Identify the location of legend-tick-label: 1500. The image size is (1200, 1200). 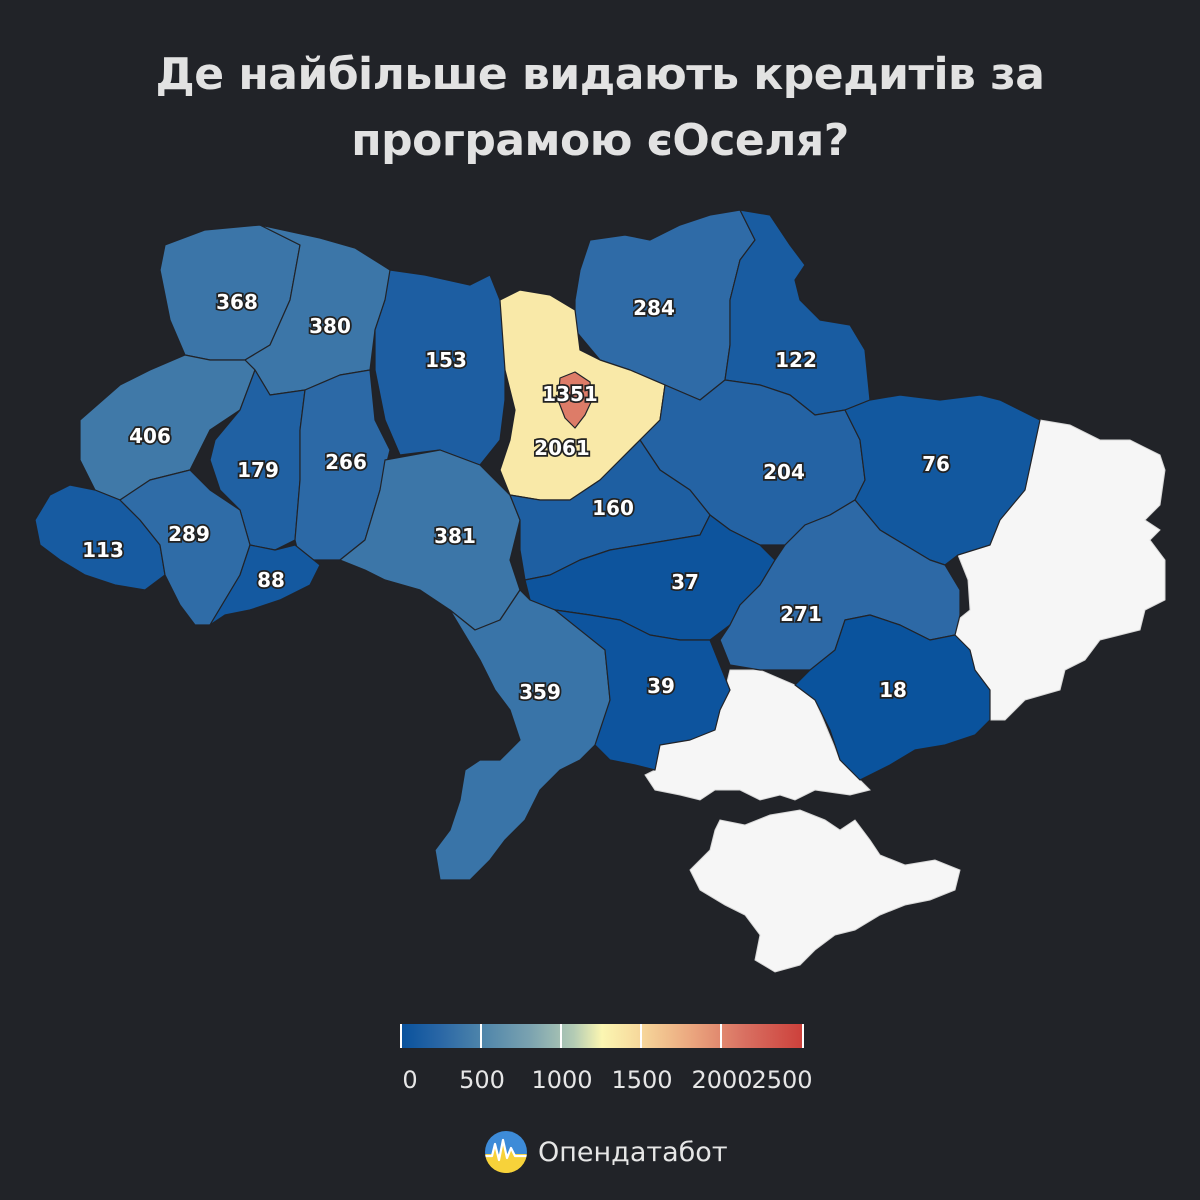
(642, 1080).